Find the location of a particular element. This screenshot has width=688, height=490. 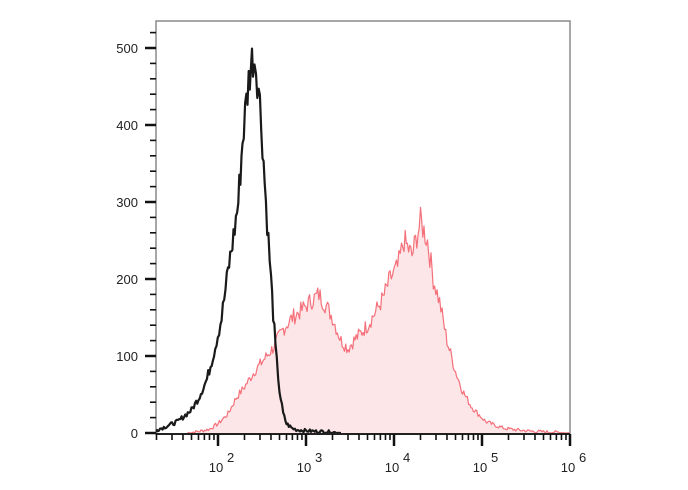

y-tick-label: 500 is located at coordinates (127, 48).